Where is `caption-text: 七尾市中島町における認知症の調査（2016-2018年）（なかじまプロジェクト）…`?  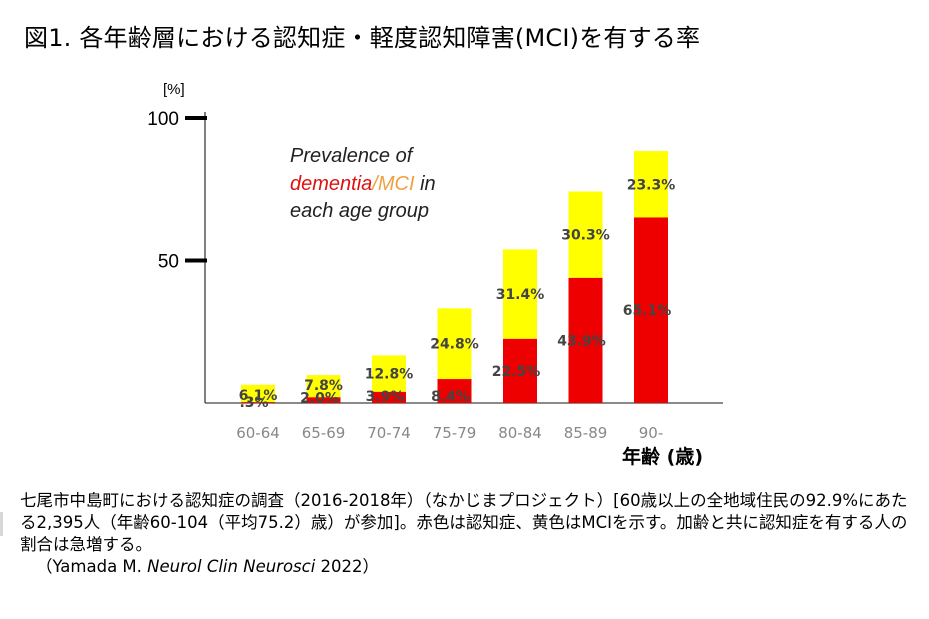 caption-text: 七尾市中島町における認知症の調査（2016-2018年）（なかじまプロジェクト）… is located at coordinates (464, 522).